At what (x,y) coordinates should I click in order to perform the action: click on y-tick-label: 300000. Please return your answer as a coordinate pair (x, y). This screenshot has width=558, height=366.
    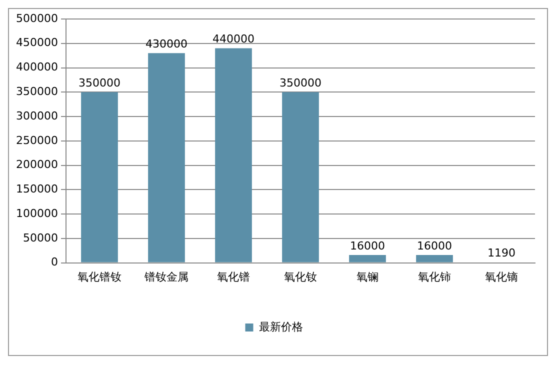
    Looking at the image, I should click on (37, 115).